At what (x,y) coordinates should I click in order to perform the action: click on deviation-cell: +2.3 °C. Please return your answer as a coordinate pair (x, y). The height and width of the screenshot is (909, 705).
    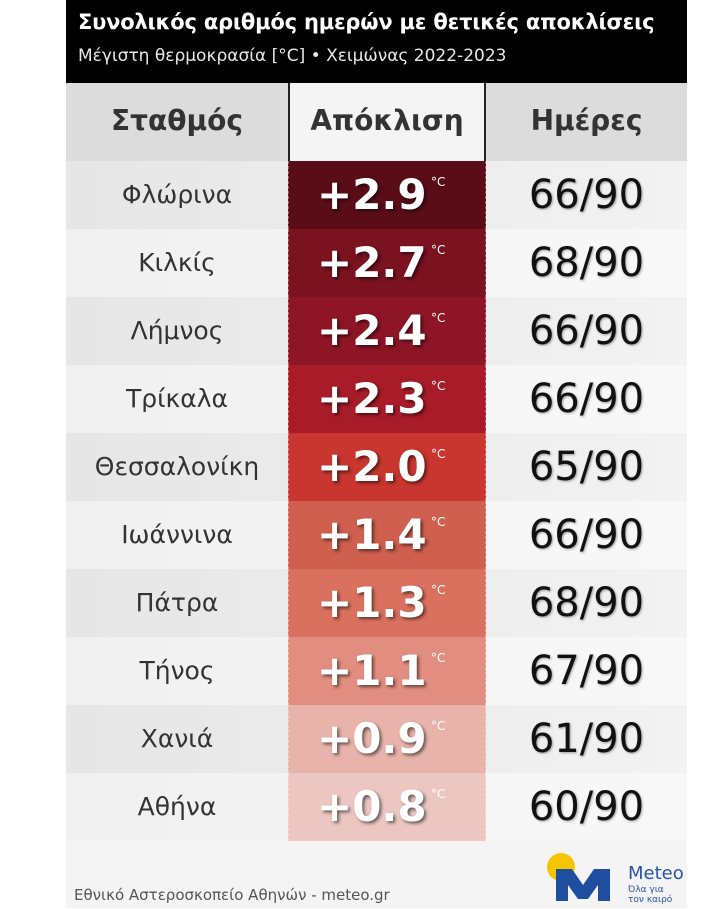
    Looking at the image, I should click on (387, 399).